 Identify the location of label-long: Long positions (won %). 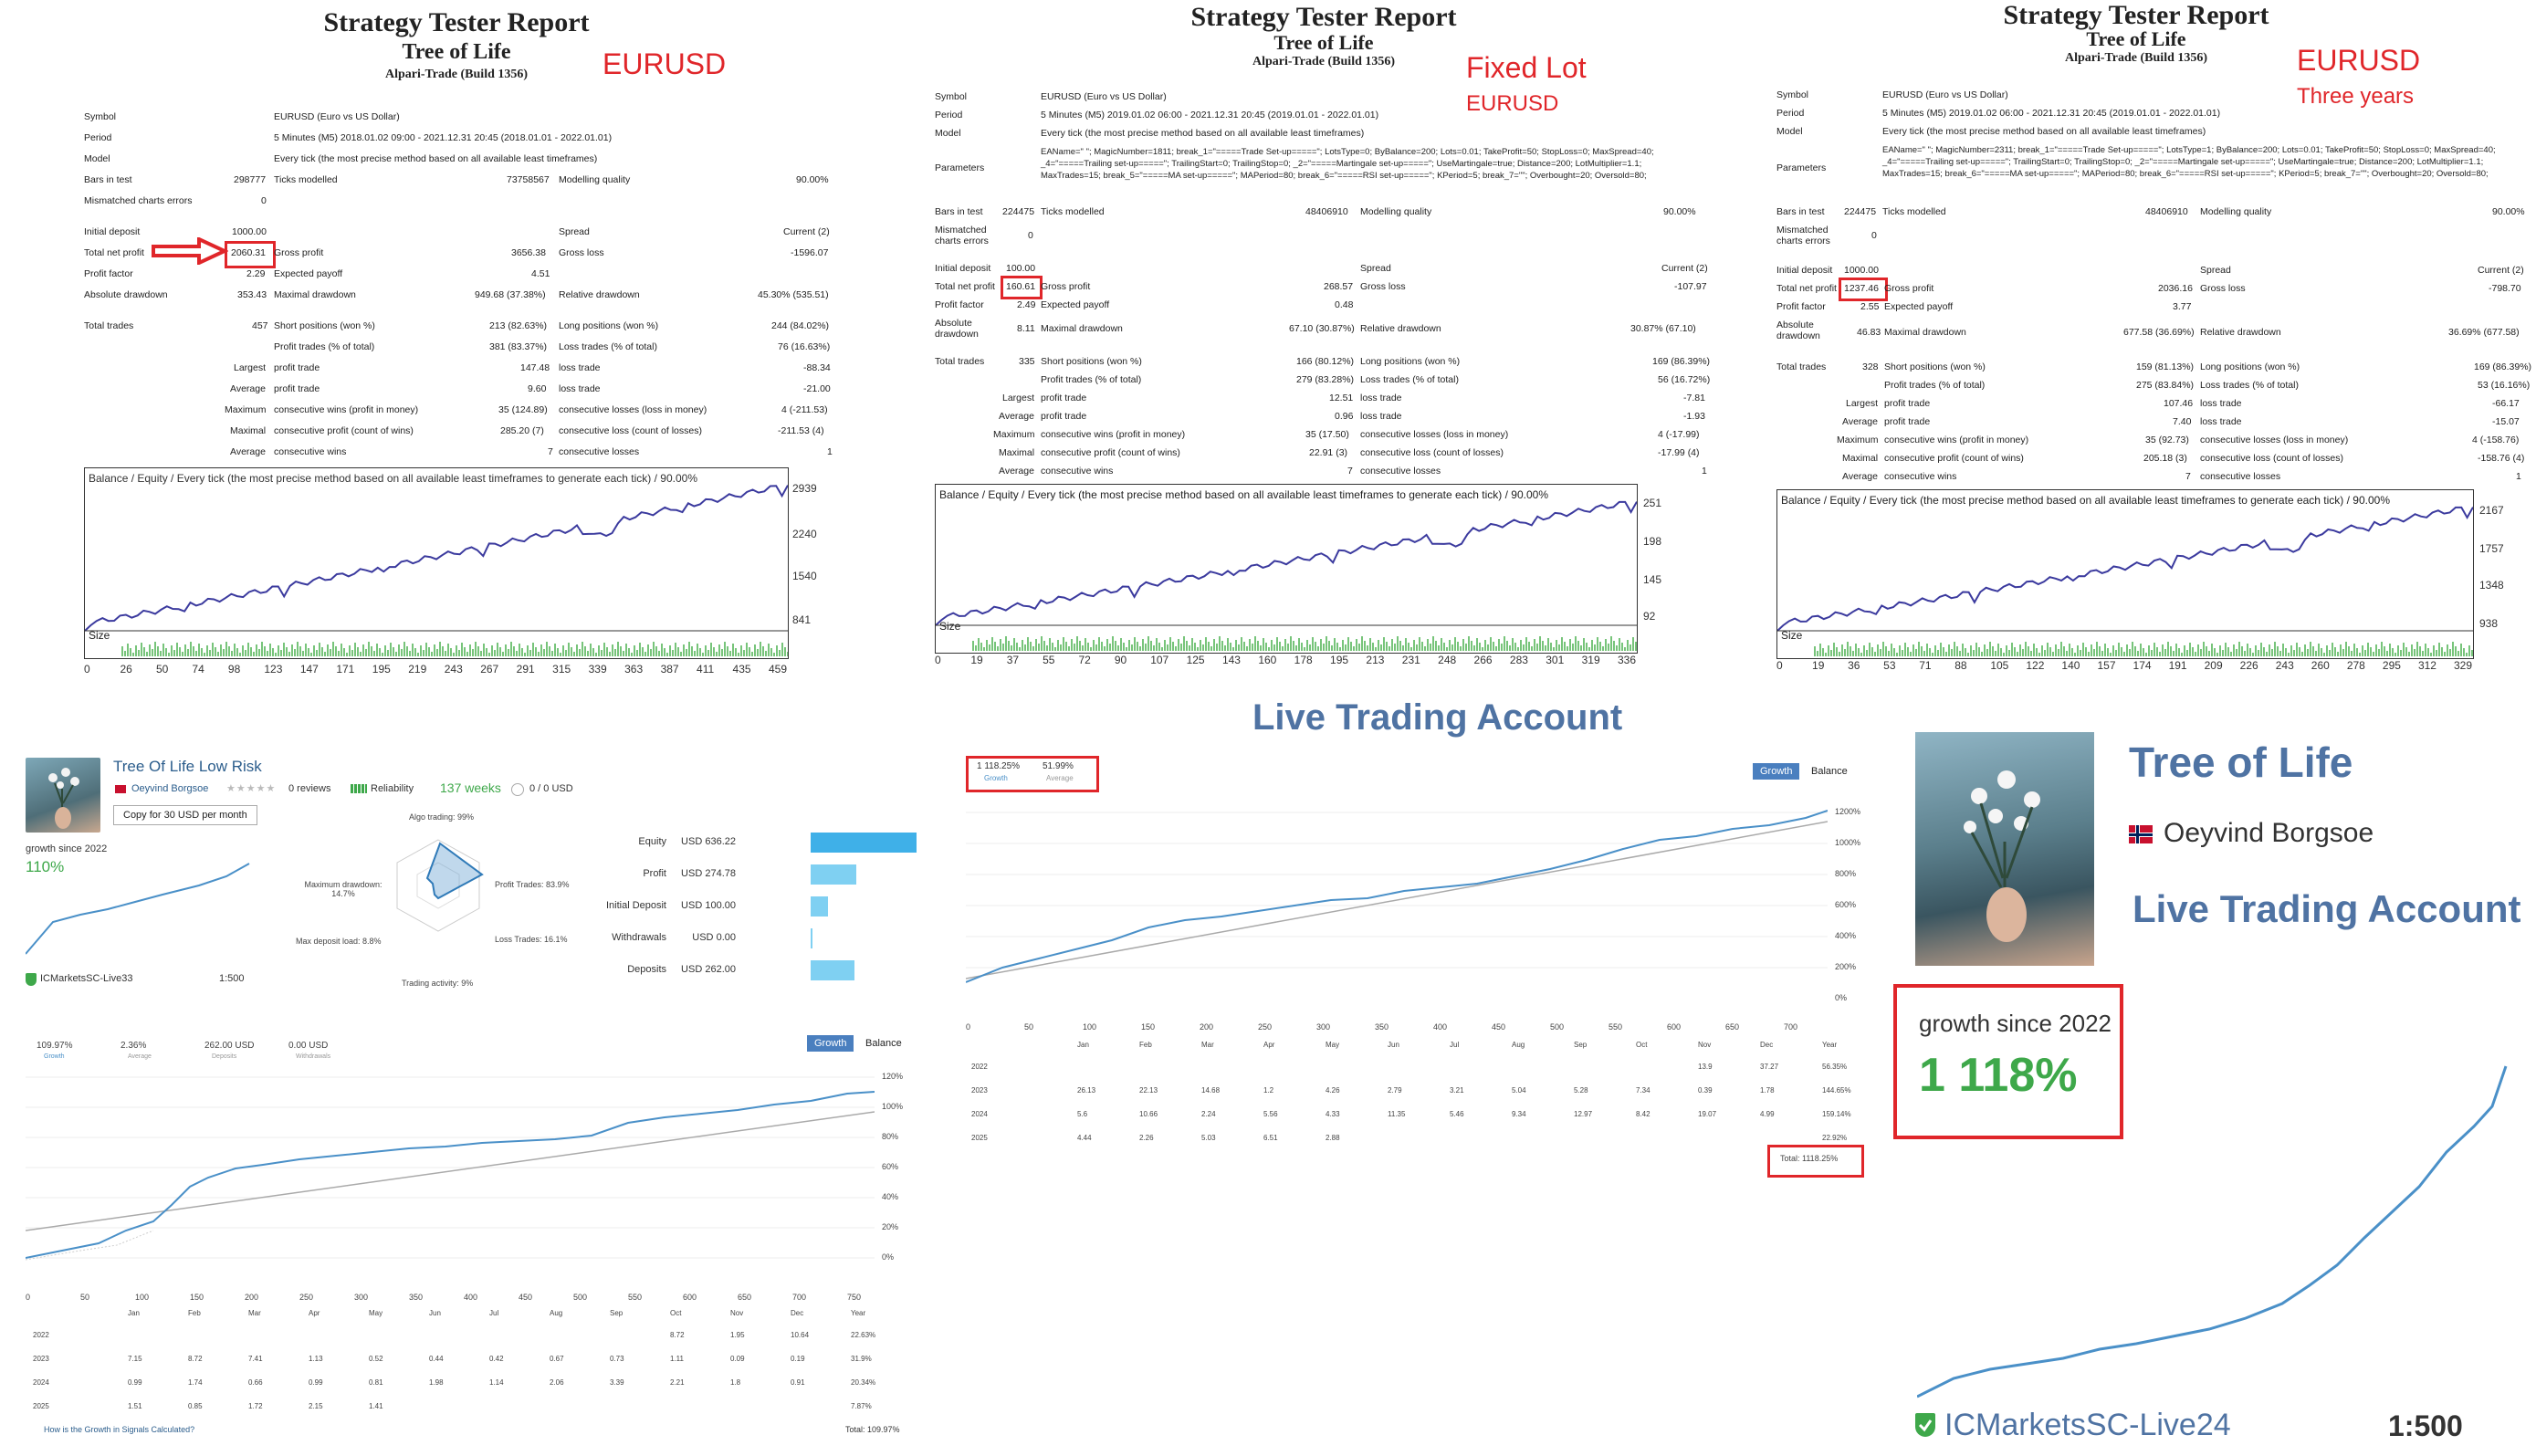
(1410, 362).